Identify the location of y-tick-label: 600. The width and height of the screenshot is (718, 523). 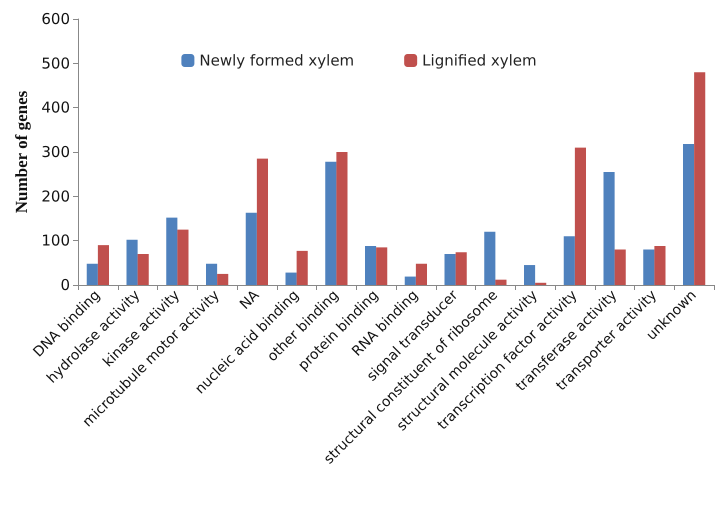
(55, 19).